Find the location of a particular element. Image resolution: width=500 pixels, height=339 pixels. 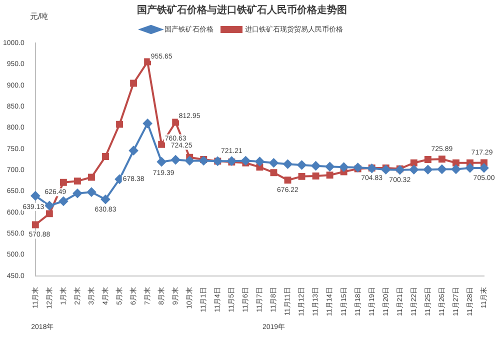

y-axis-title: 元/吨 is located at coordinates (39, 17).